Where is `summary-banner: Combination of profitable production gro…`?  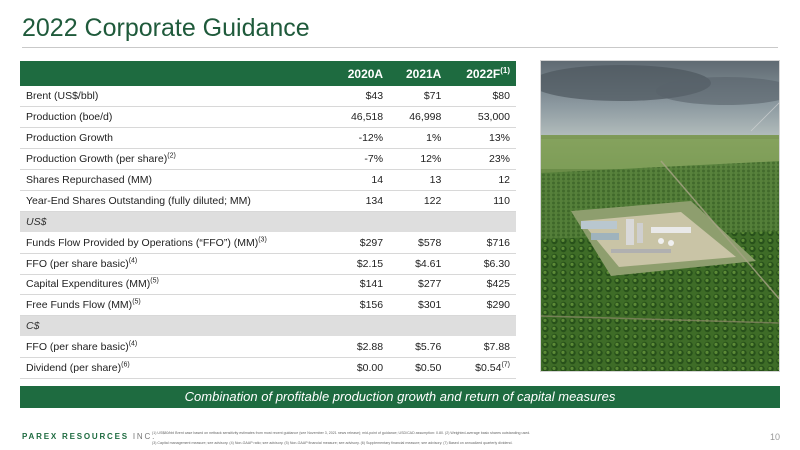
summary-banner: Combination of profitable production gro… is located at coordinates (400, 397).